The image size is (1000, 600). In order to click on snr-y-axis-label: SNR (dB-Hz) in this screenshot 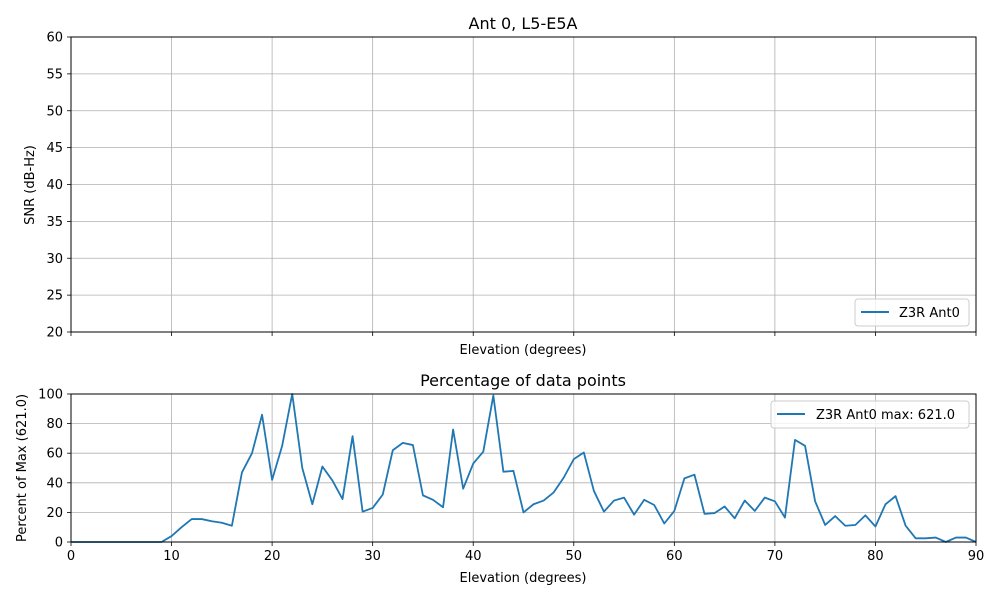, I will do `click(30, 185)`.